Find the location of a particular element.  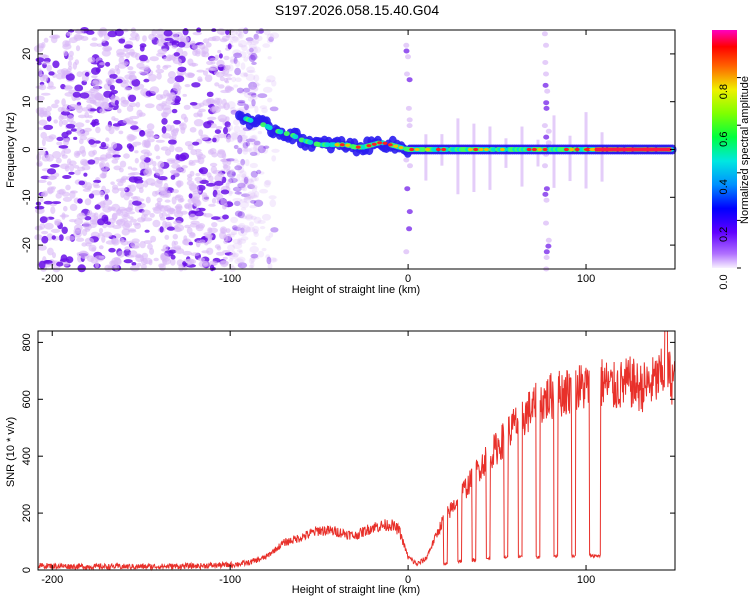

colorbar-label: Normalized spectral amplitude is located at coordinates (744, 150).